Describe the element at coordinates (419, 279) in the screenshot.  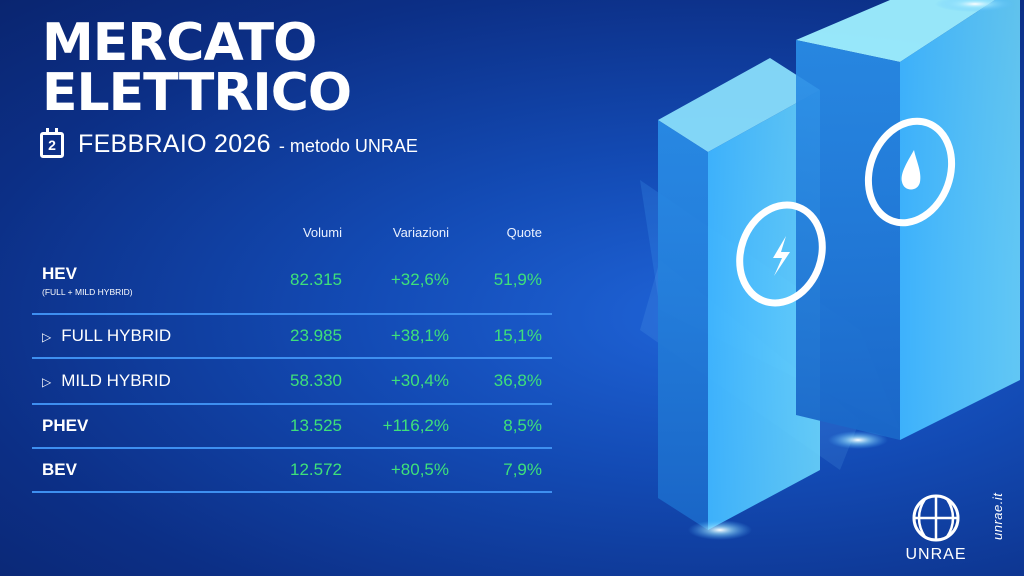
I see `row-variazioni: +32,6%` at that location.